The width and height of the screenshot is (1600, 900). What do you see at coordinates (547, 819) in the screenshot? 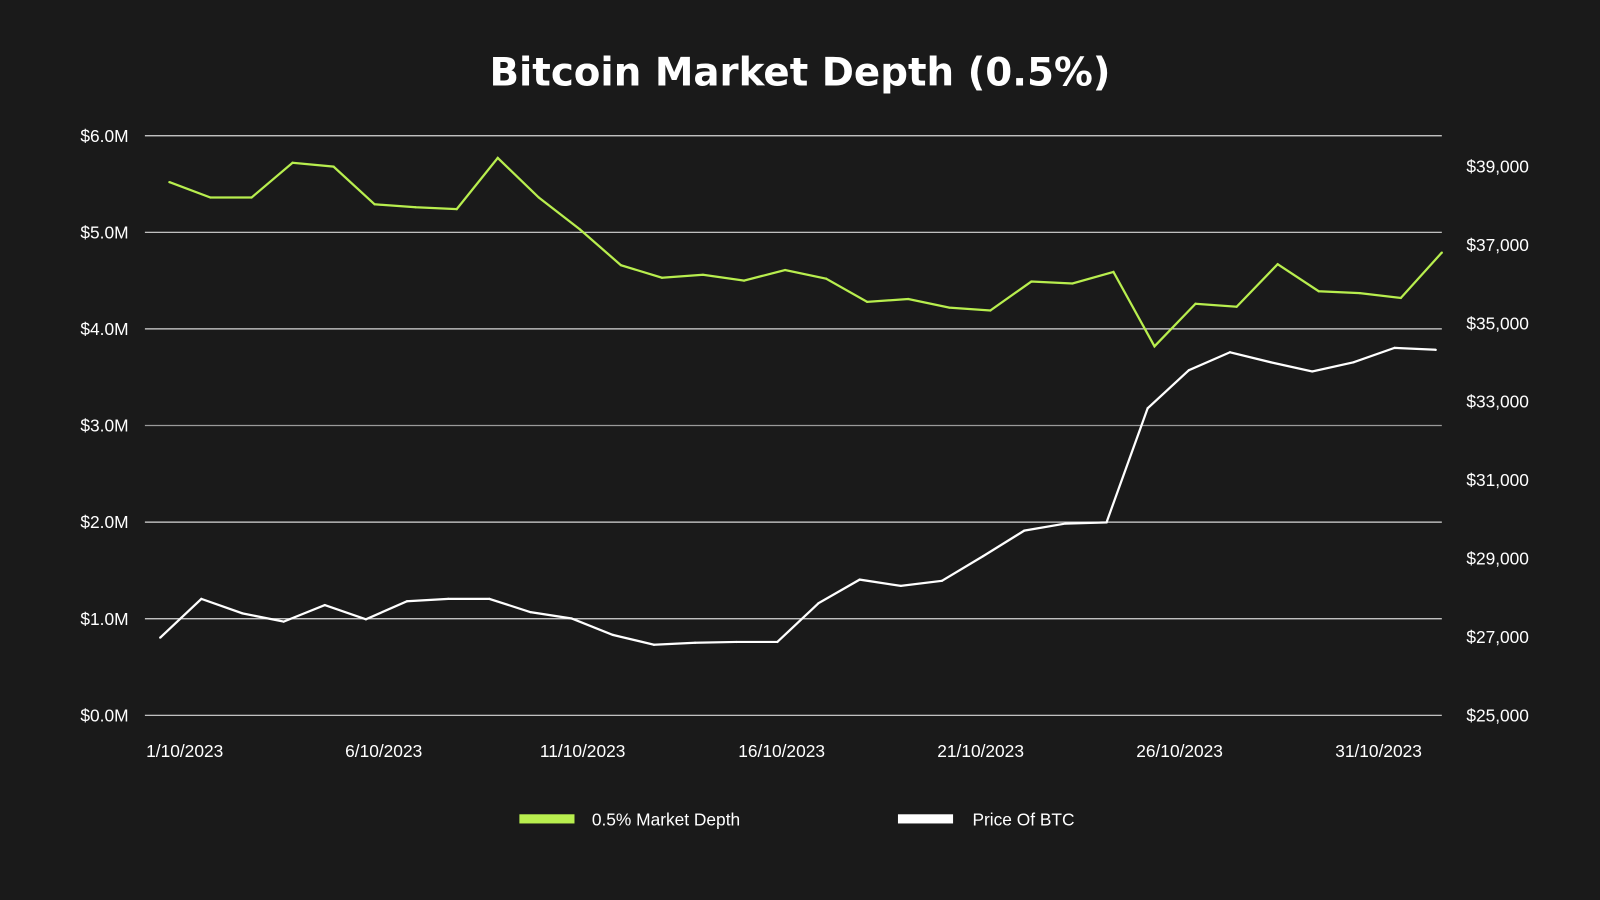
I see `legend-swatch-market-depth` at bounding box center [547, 819].